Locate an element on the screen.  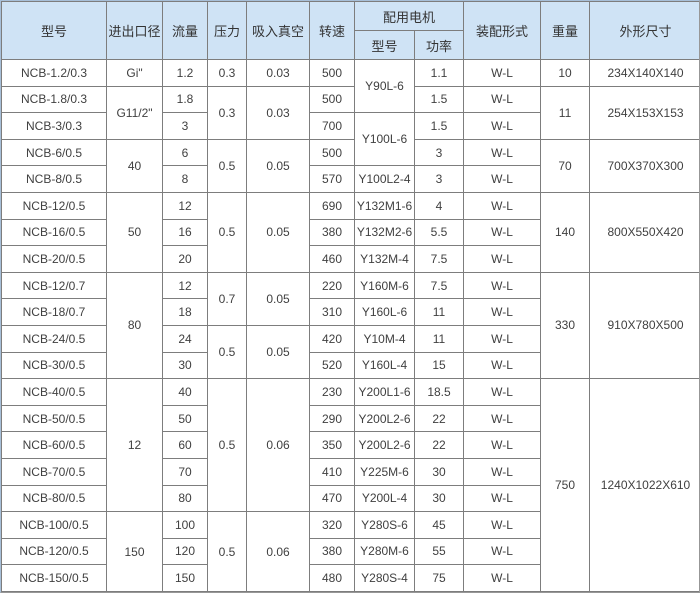
col-header-motor-power: 功率 is located at coordinates (439, 45).